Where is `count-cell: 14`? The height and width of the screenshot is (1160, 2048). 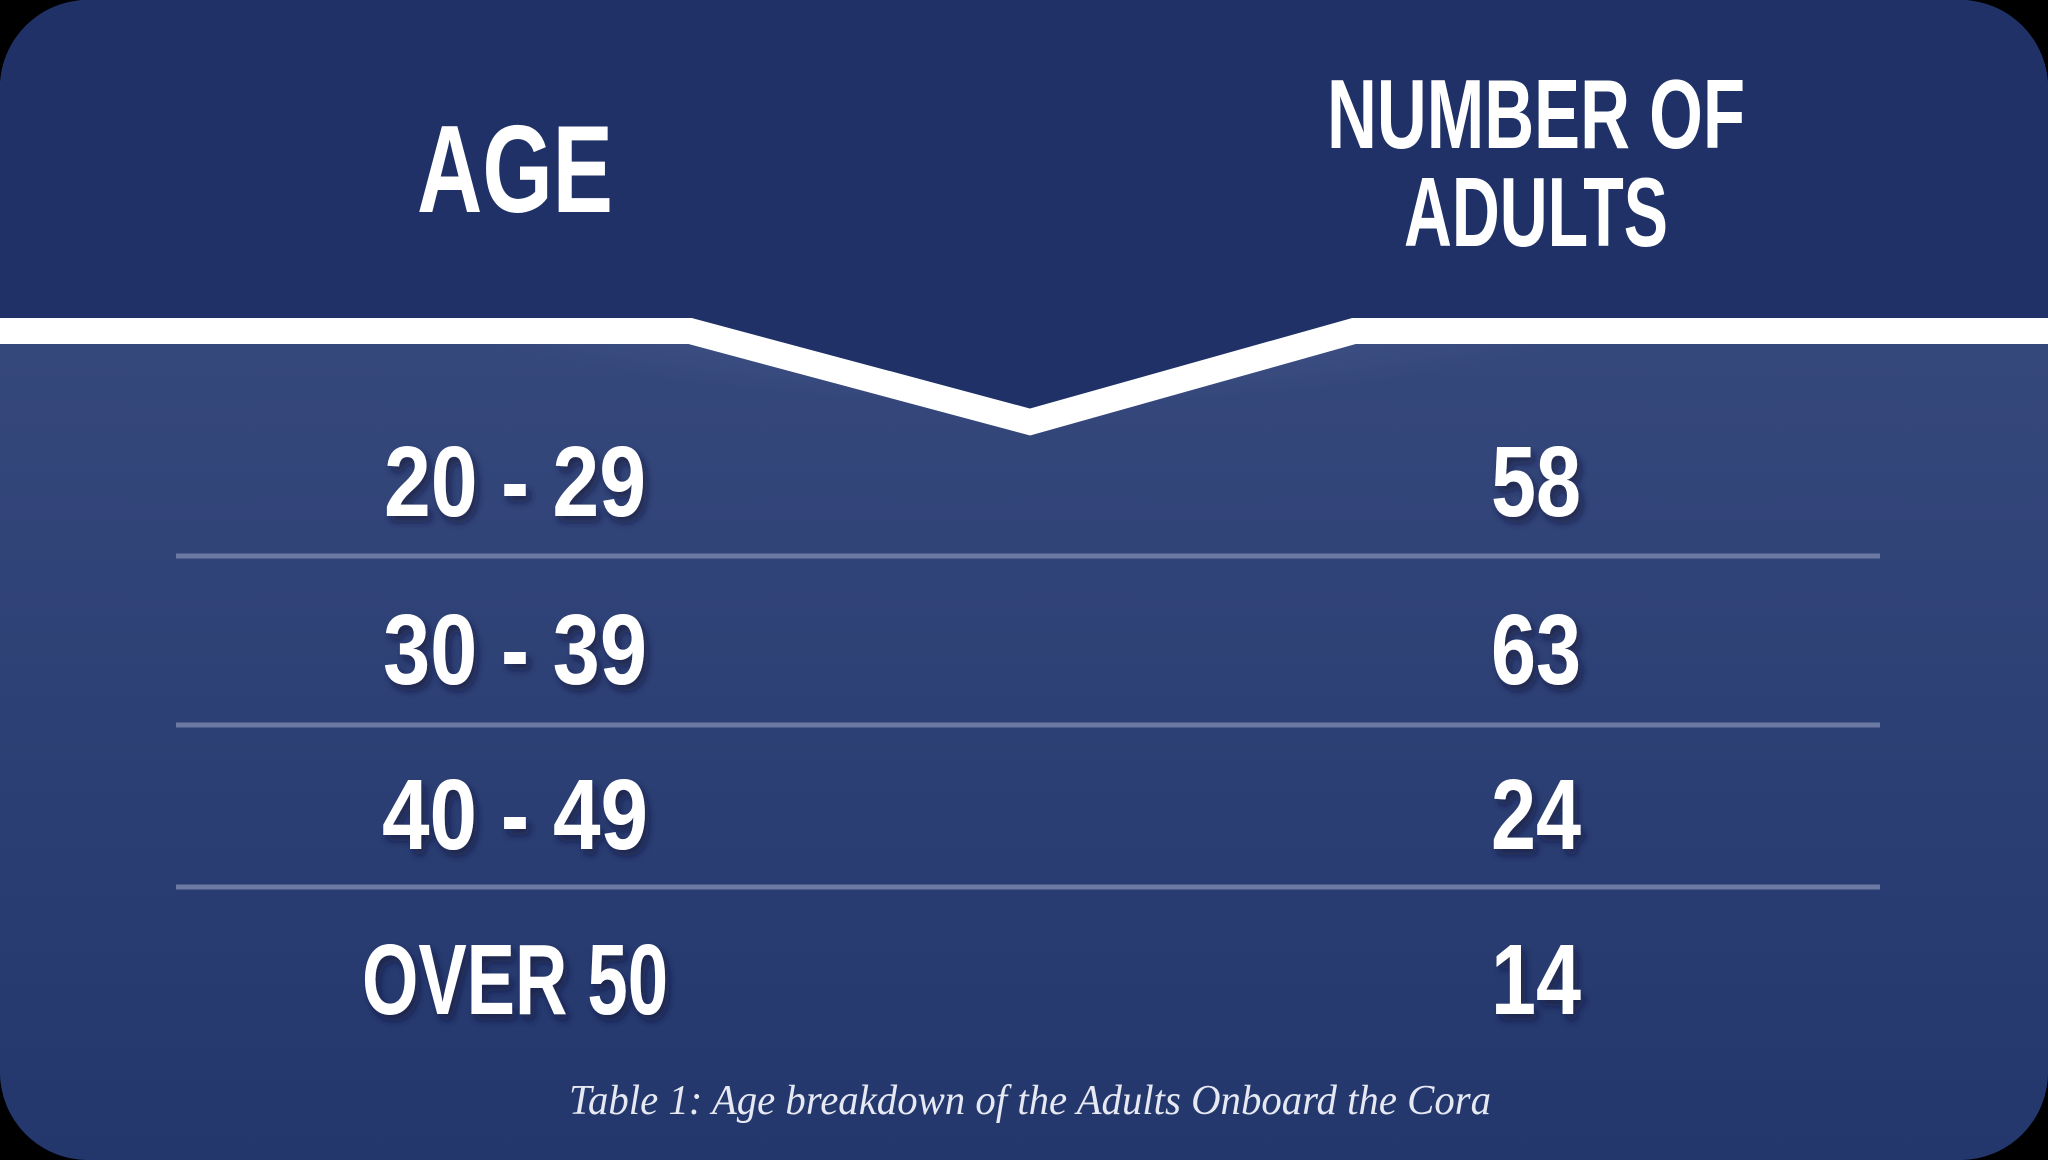
count-cell: 14 is located at coordinates (1536, 980).